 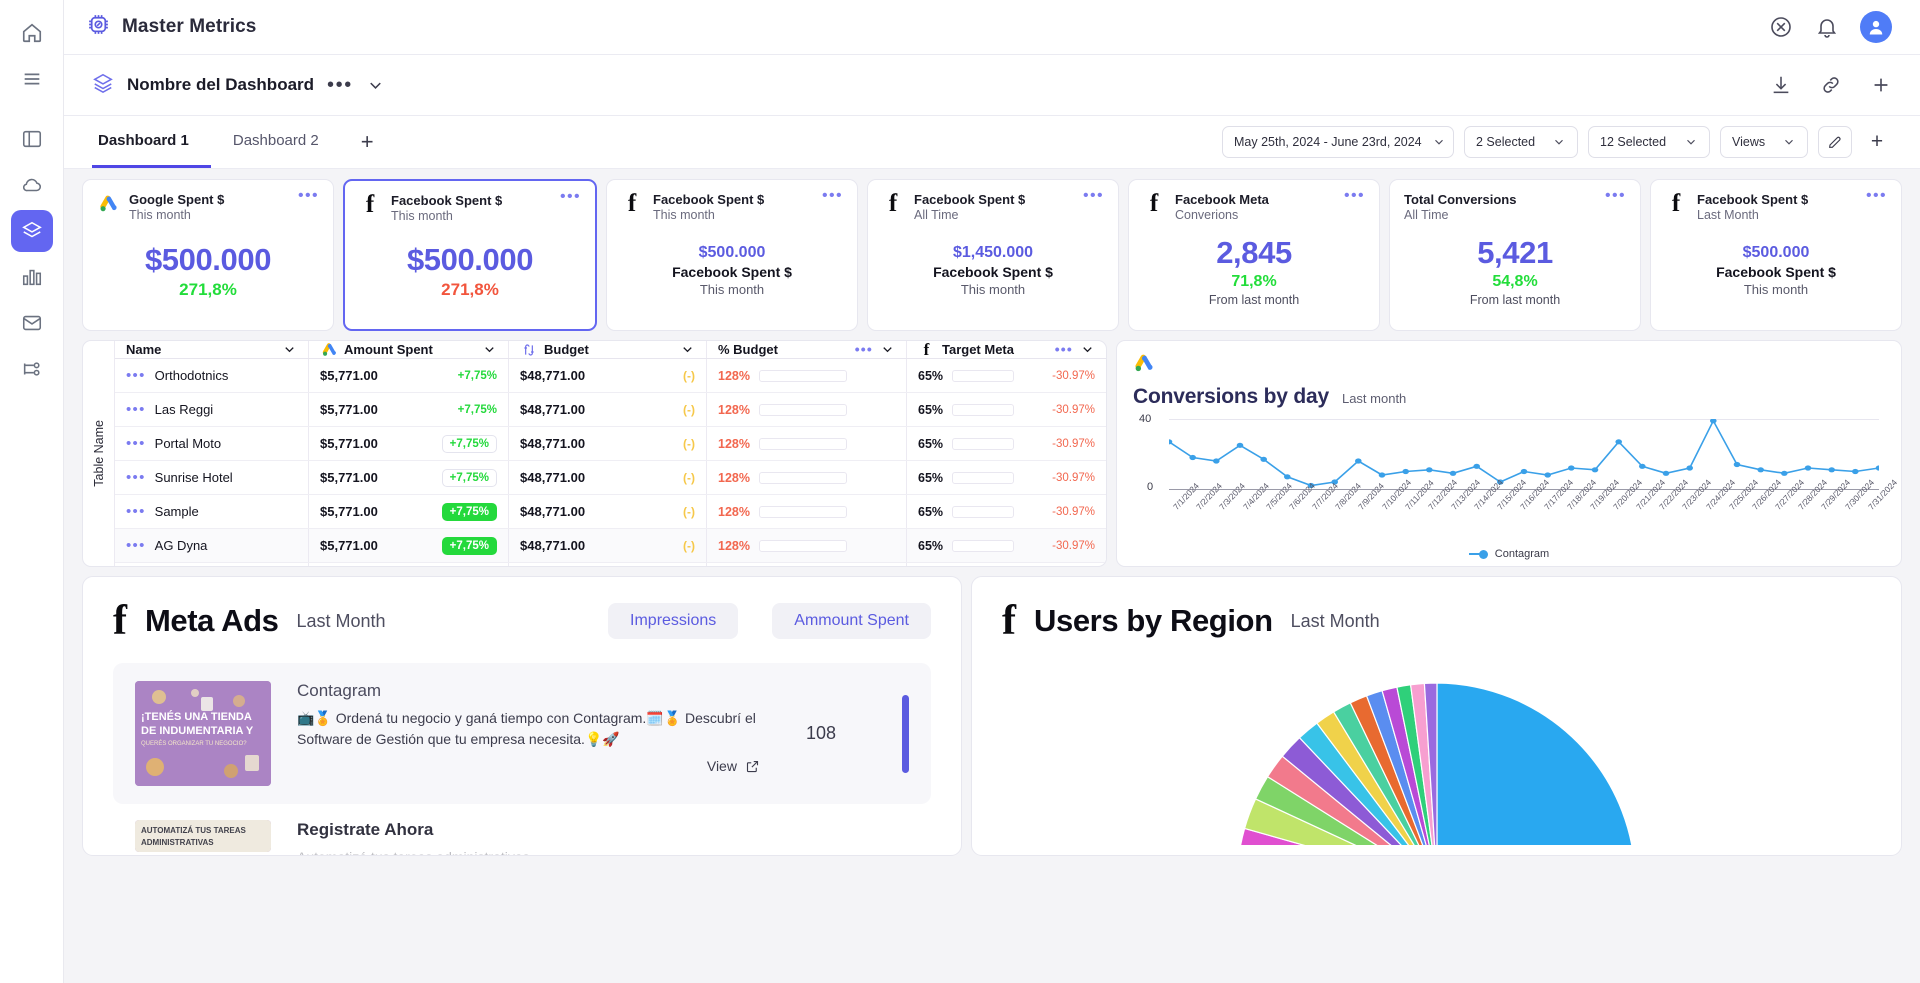 What do you see at coordinates (32, 323) in the screenshot?
I see `mail-icon` at bounding box center [32, 323].